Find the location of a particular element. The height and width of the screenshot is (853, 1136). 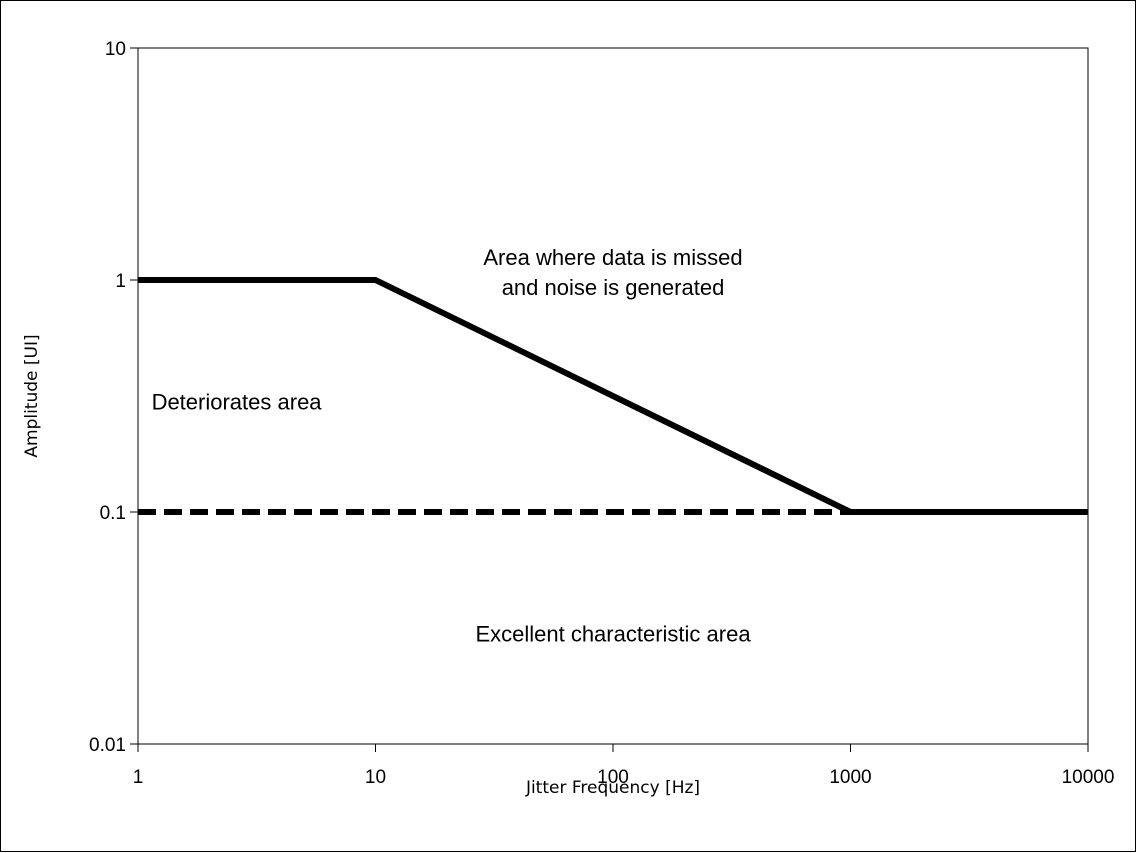

region-annotation-label: Excellent characteristic area is located at coordinates (613, 633).